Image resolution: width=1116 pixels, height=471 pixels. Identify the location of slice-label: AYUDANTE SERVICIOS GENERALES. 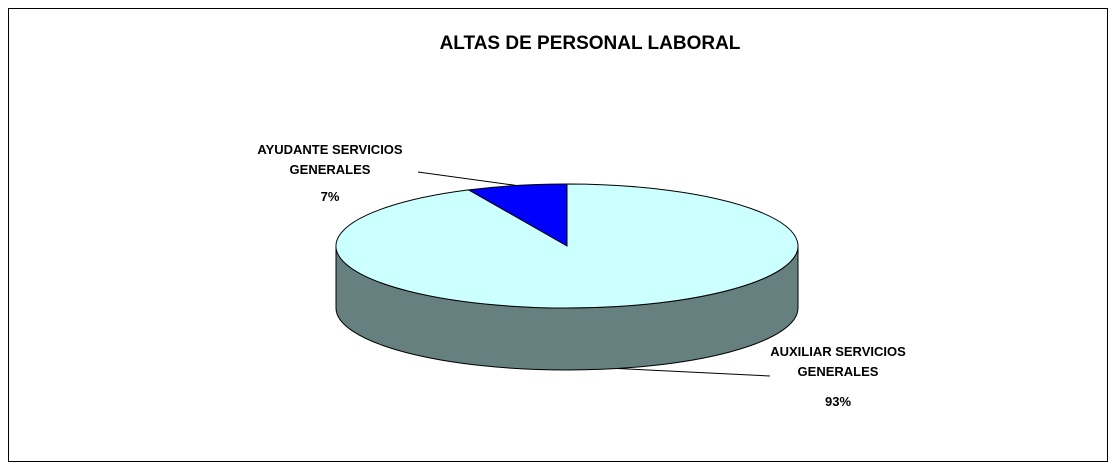
(330, 159).